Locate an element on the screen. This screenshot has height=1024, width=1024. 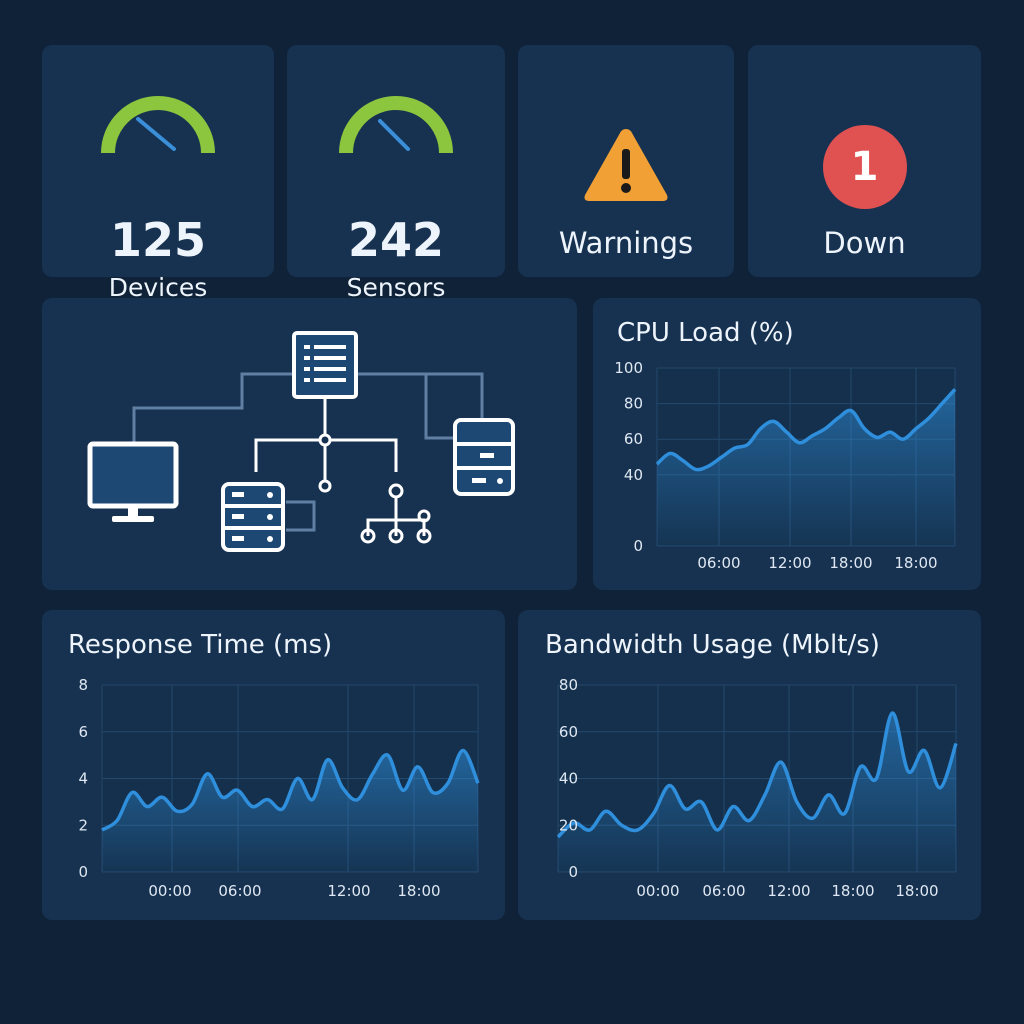
sensors-count: 242 is located at coordinates (396, 240).